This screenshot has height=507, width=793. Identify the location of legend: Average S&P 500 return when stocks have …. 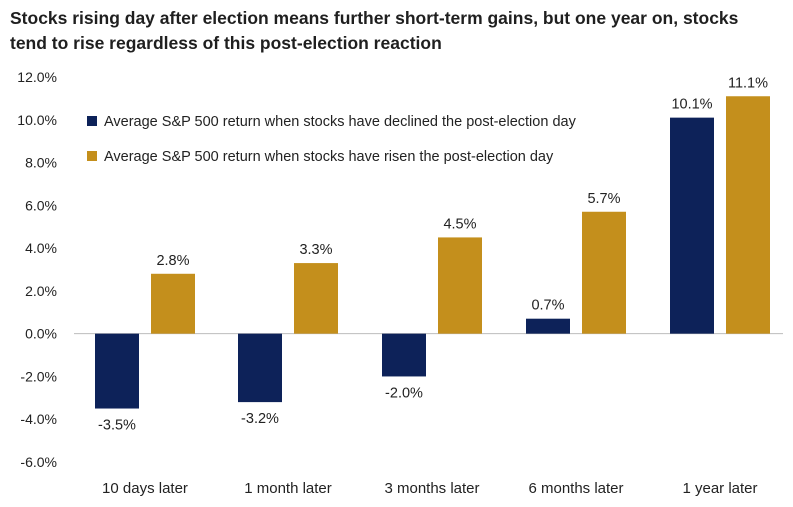
(332, 139).